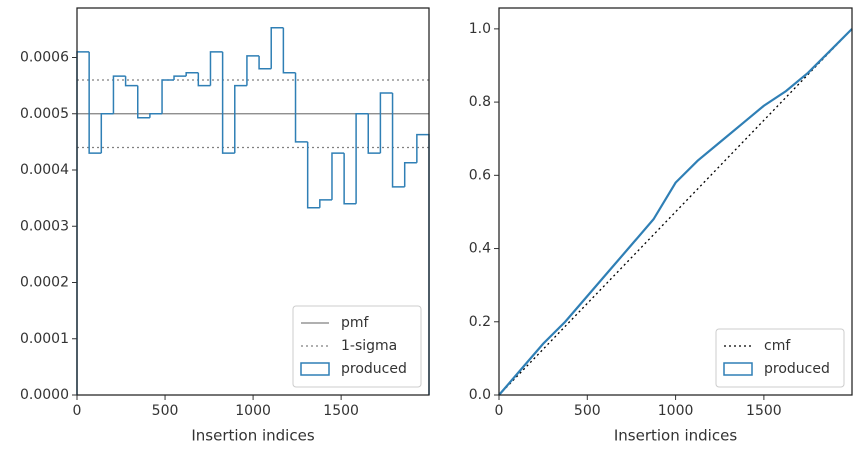  I want to click on y-tick-label: 0.0000, so click(44, 395).